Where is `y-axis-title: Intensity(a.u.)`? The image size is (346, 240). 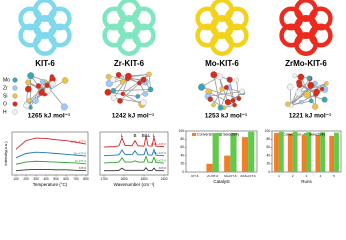 y-axis-title: Intensity(a.u.) is located at coordinates (5, 153).